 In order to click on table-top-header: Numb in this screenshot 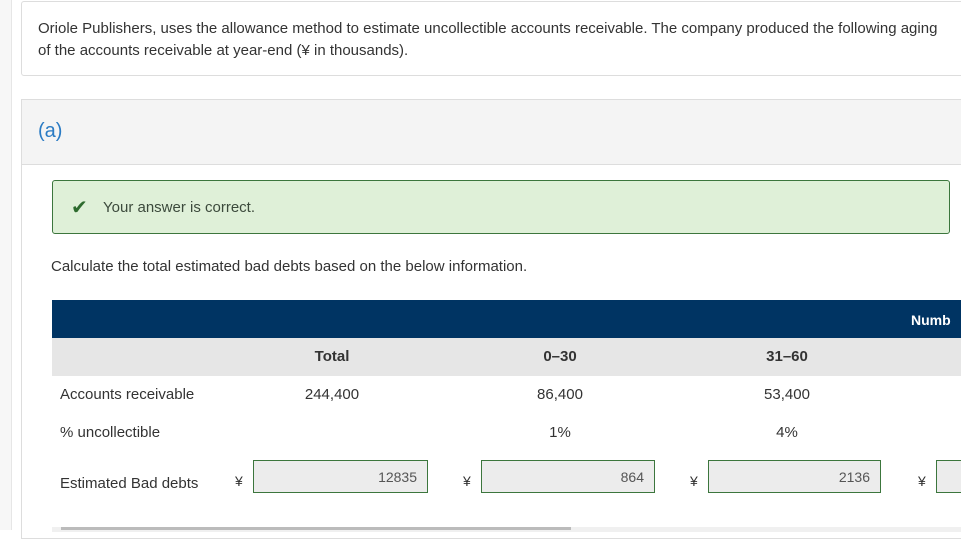, I will do `click(506, 319)`.